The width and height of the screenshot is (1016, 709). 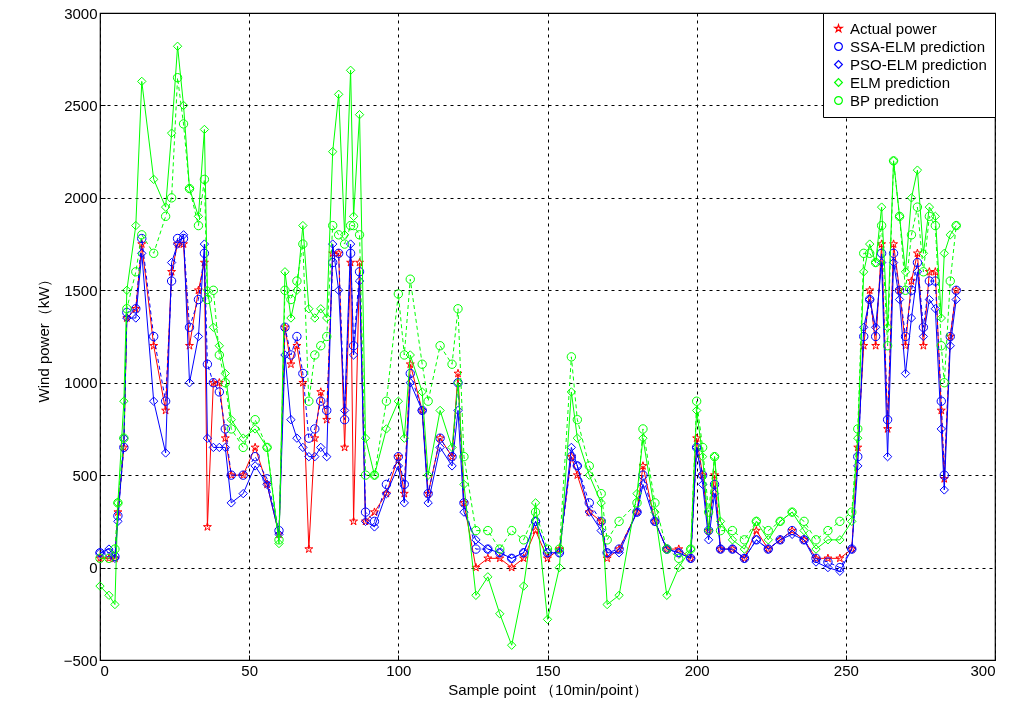 What do you see at coordinates (548, 670) in the screenshot?
I see `x-tick-label: 150` at bounding box center [548, 670].